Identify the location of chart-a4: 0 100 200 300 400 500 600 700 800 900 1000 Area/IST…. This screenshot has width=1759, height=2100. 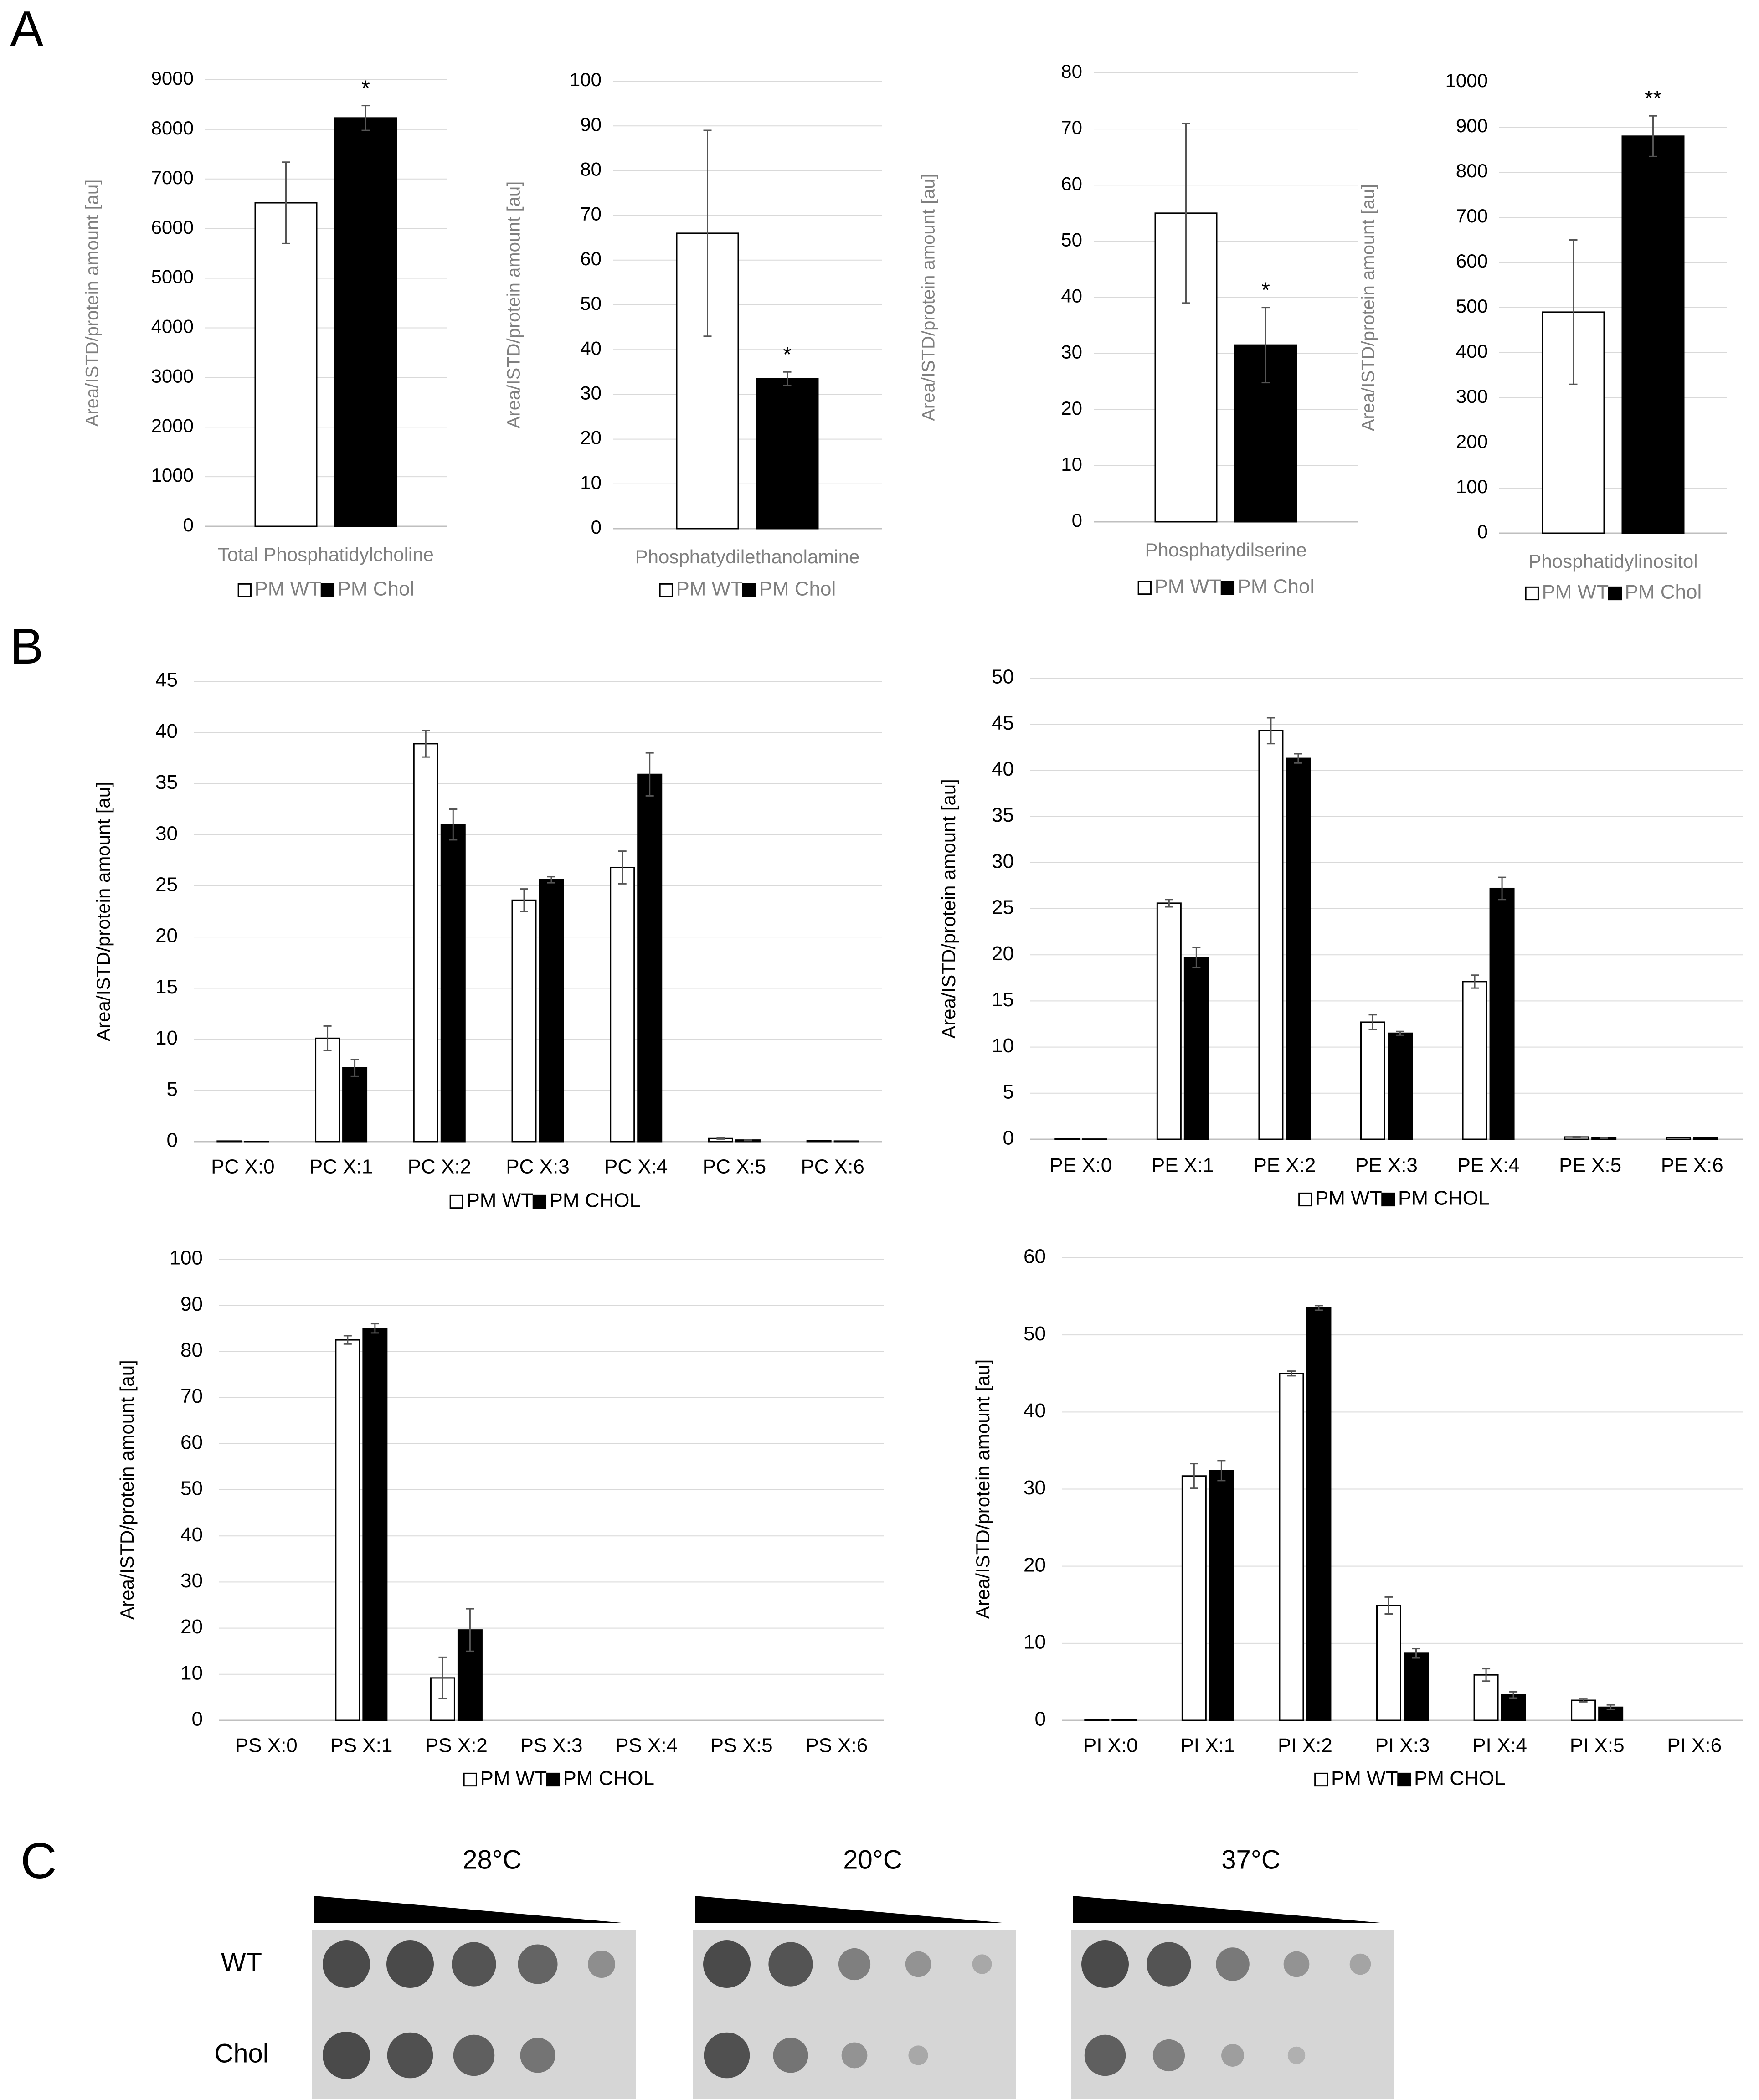
(1542, 321).